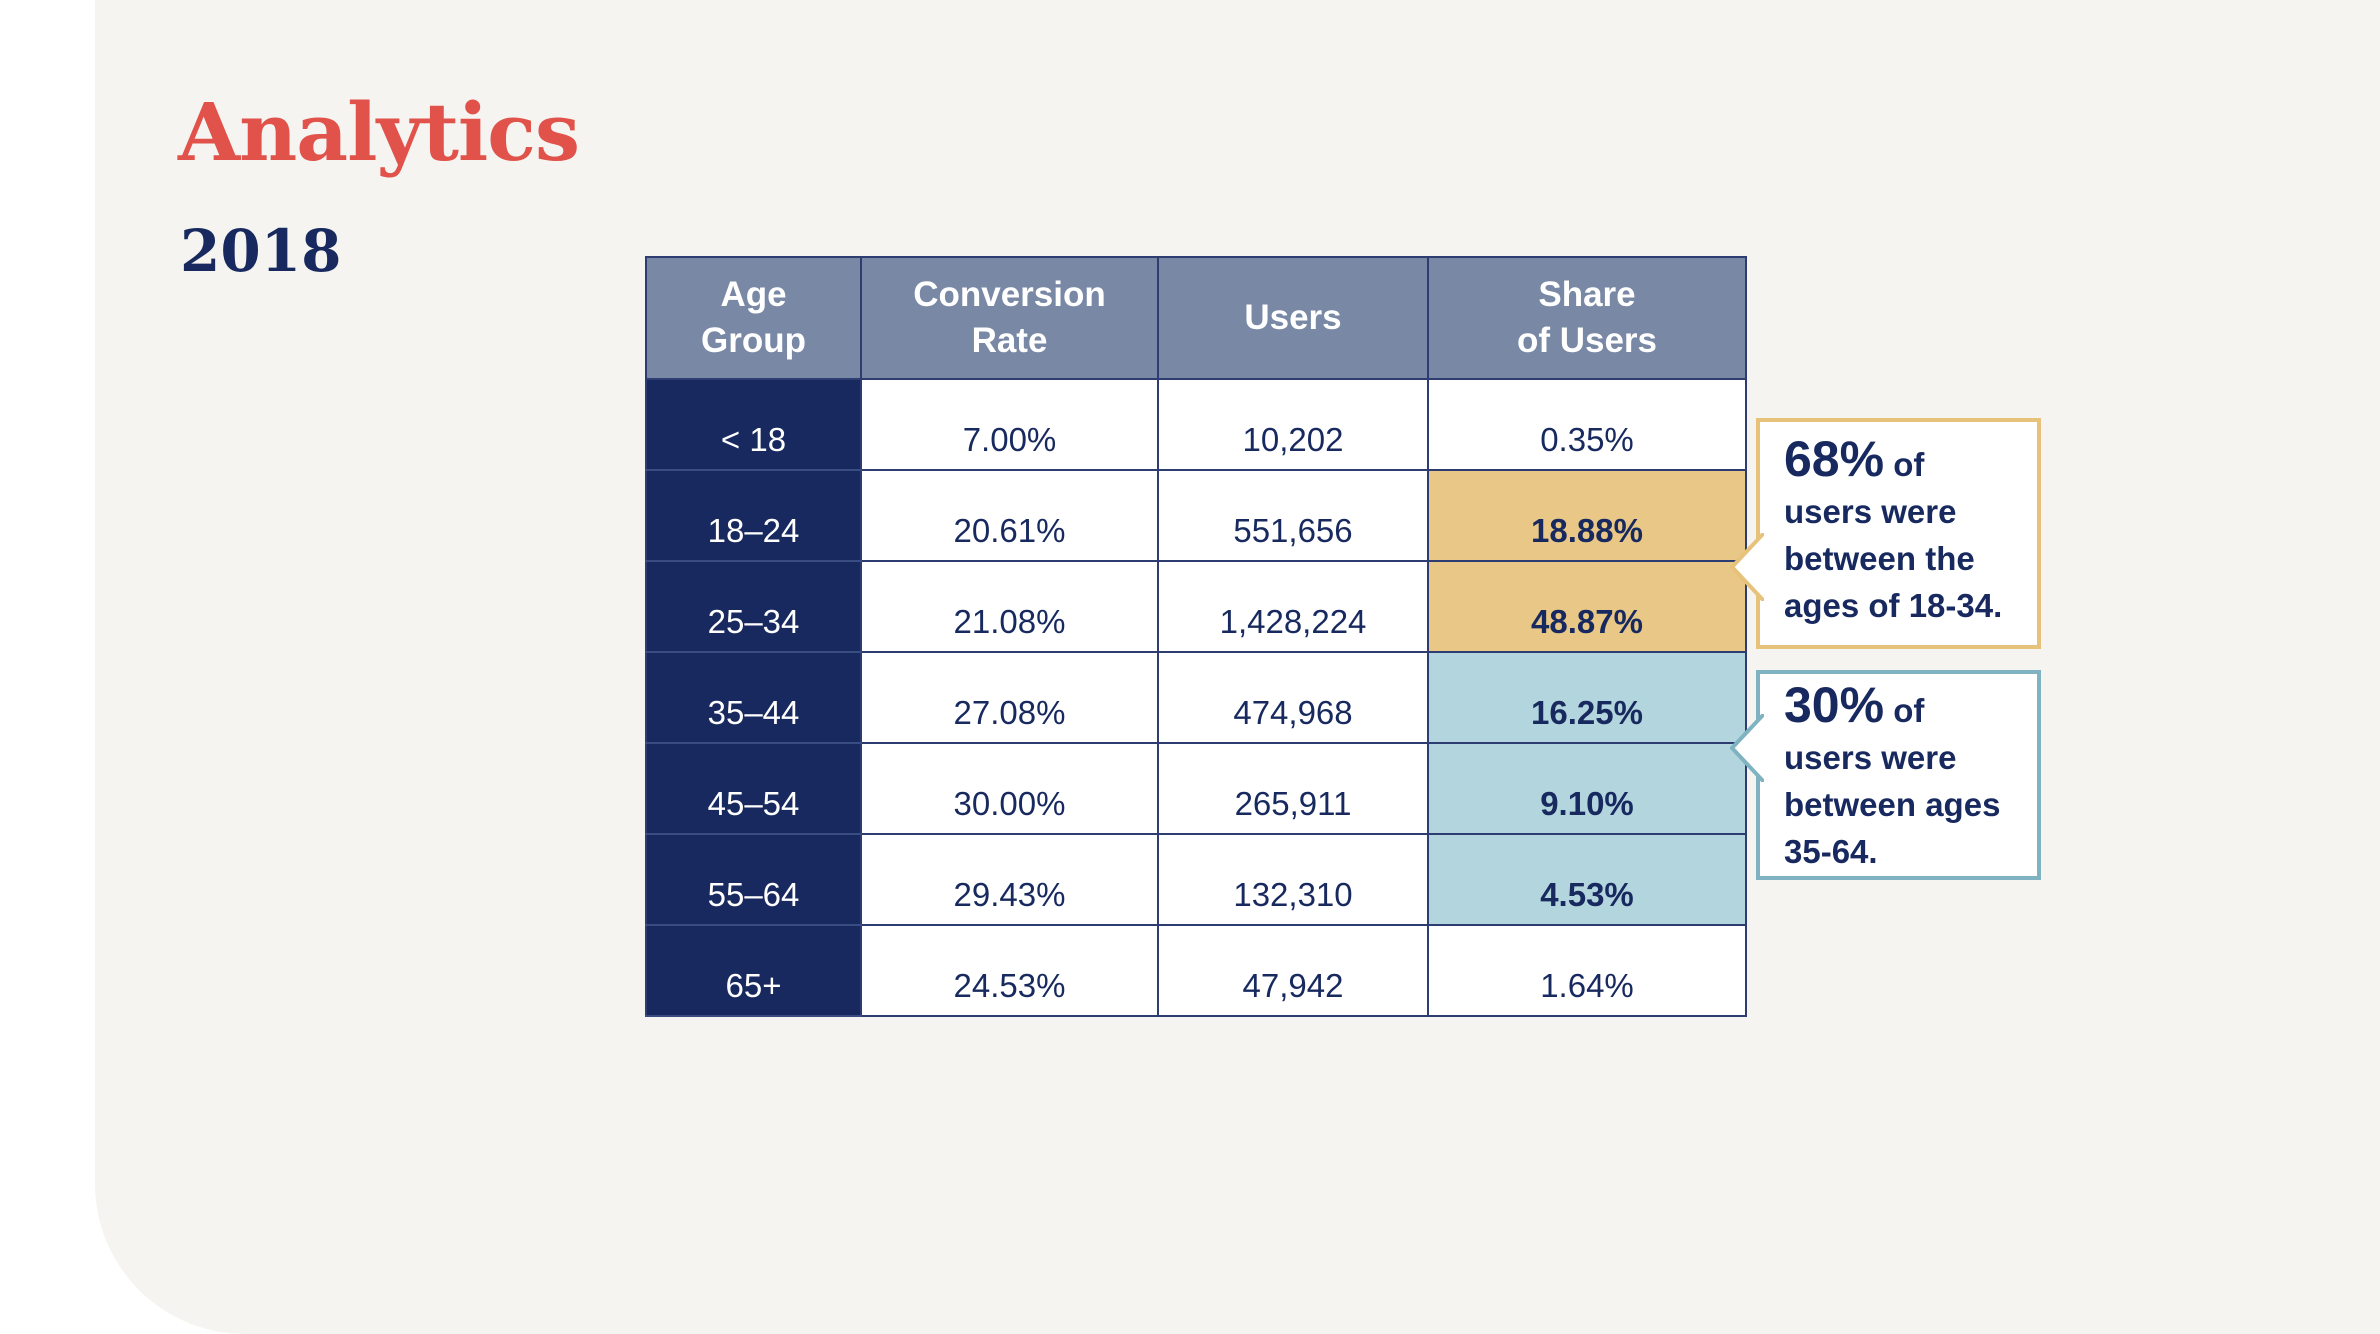 The height and width of the screenshot is (1334, 2380). What do you see at coordinates (1009, 697) in the screenshot?
I see `cell-conversion-rate: 27.08%` at bounding box center [1009, 697].